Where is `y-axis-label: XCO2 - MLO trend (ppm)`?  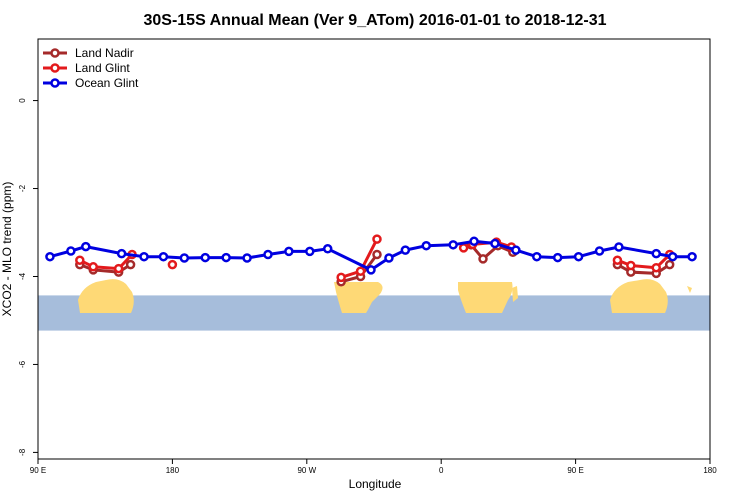 y-axis-label: XCO2 - MLO trend (ppm) is located at coordinates (7, 249).